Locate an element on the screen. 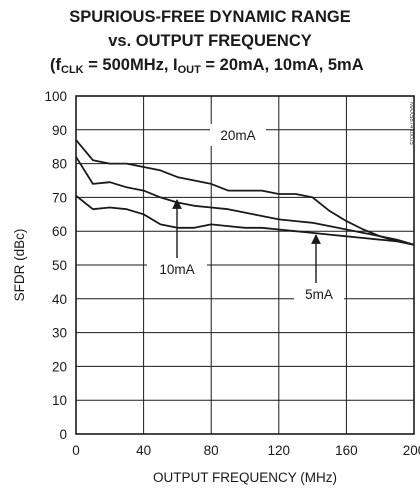 This screenshot has height=495, width=420. series-line-10mA is located at coordinates (245, 201).